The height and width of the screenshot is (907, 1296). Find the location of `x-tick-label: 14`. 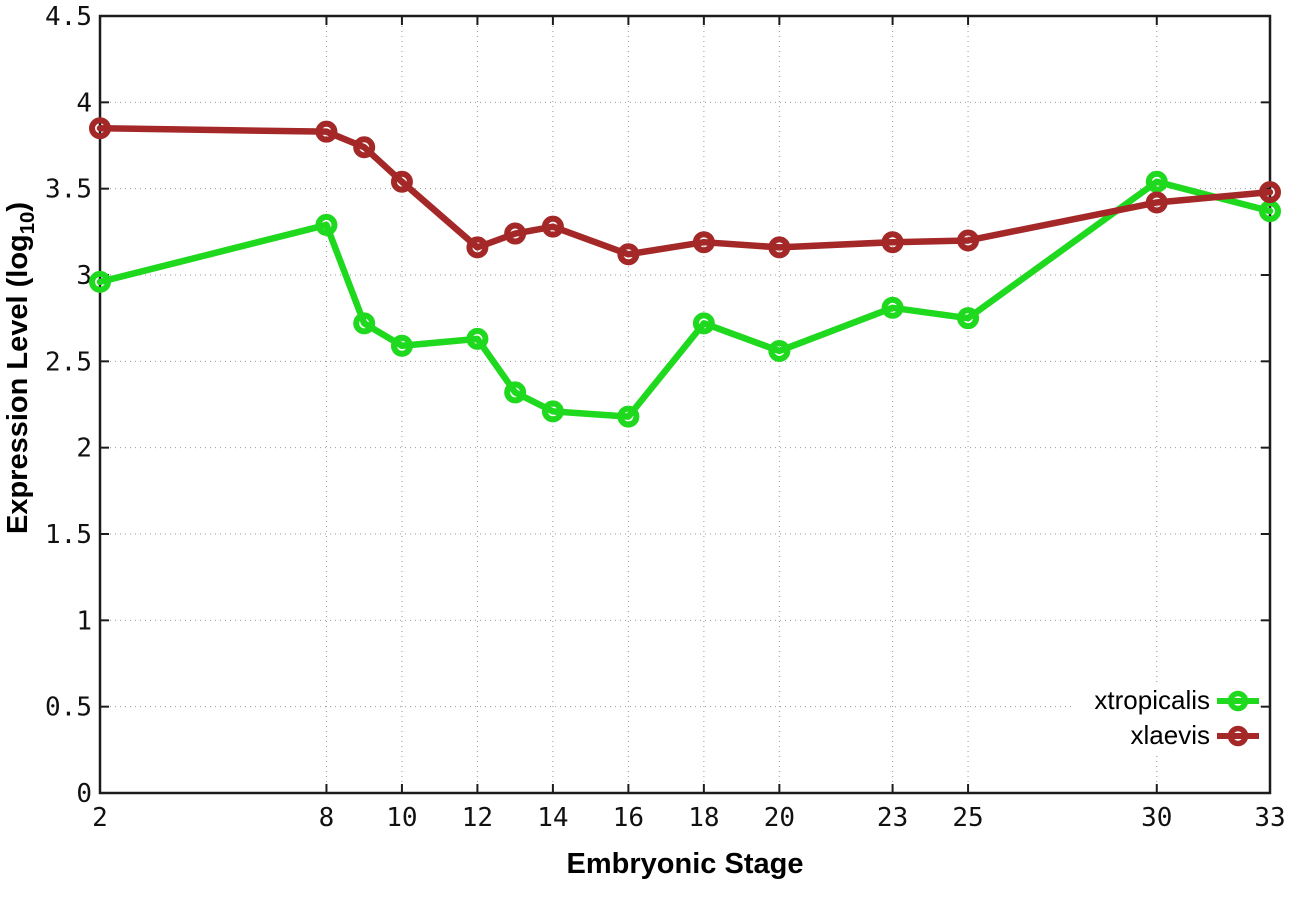

x-tick-label: 14 is located at coordinates (552, 818).